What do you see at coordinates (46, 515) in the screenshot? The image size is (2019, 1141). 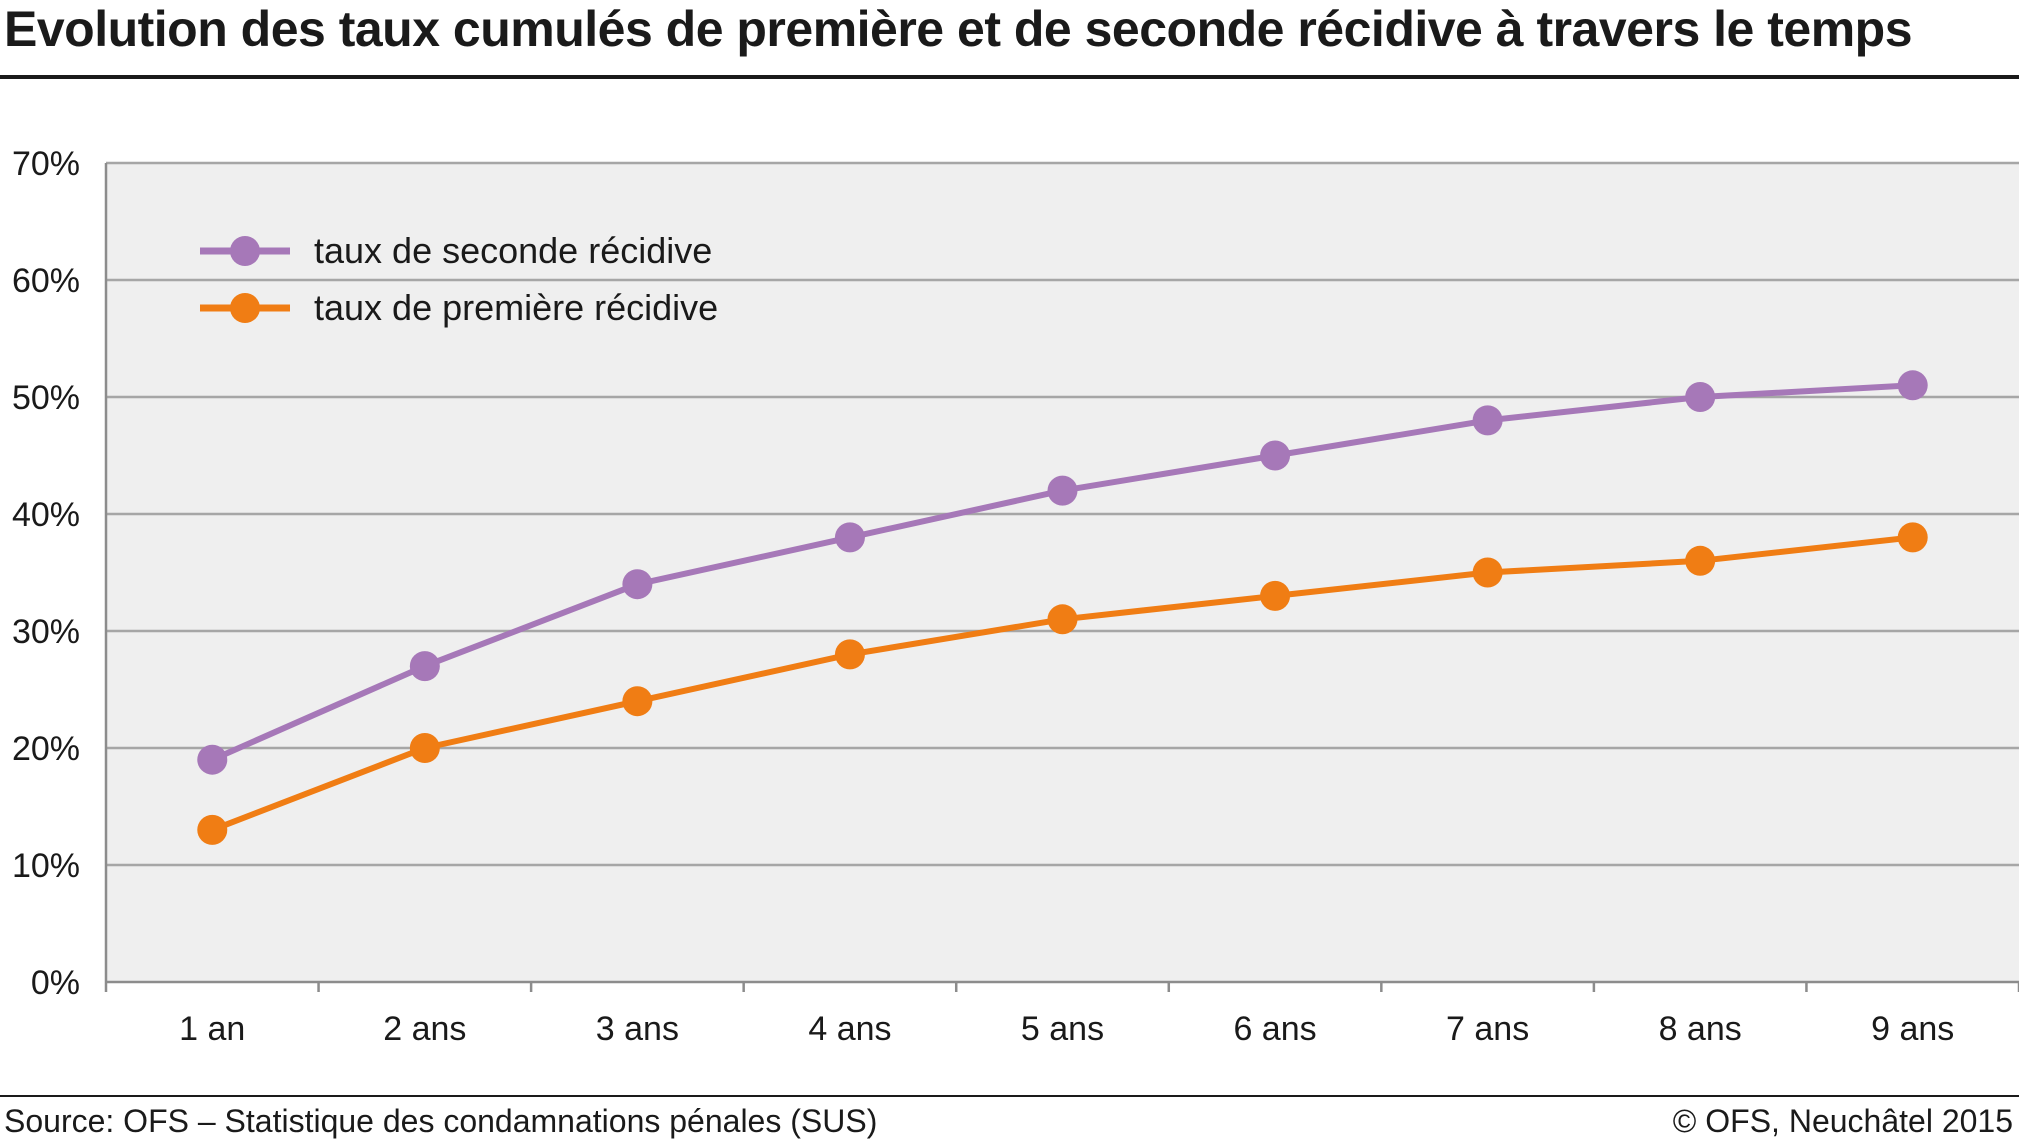 I see `y-tick-label: 40%` at bounding box center [46, 515].